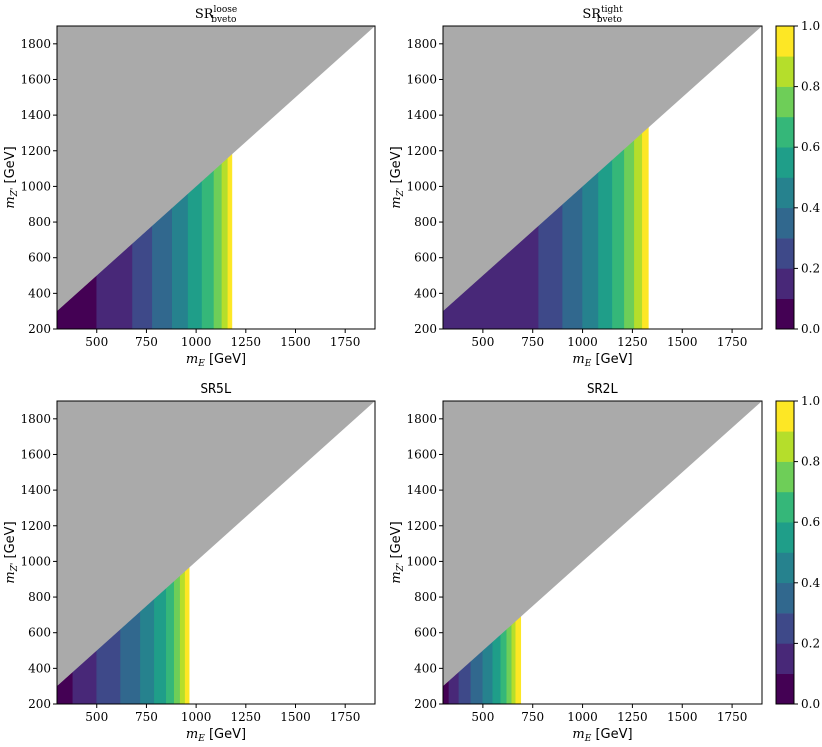 The width and height of the screenshot is (822, 747). What do you see at coordinates (35, 526) in the screenshot?
I see `y-tick-label: 1200` at bounding box center [35, 526].